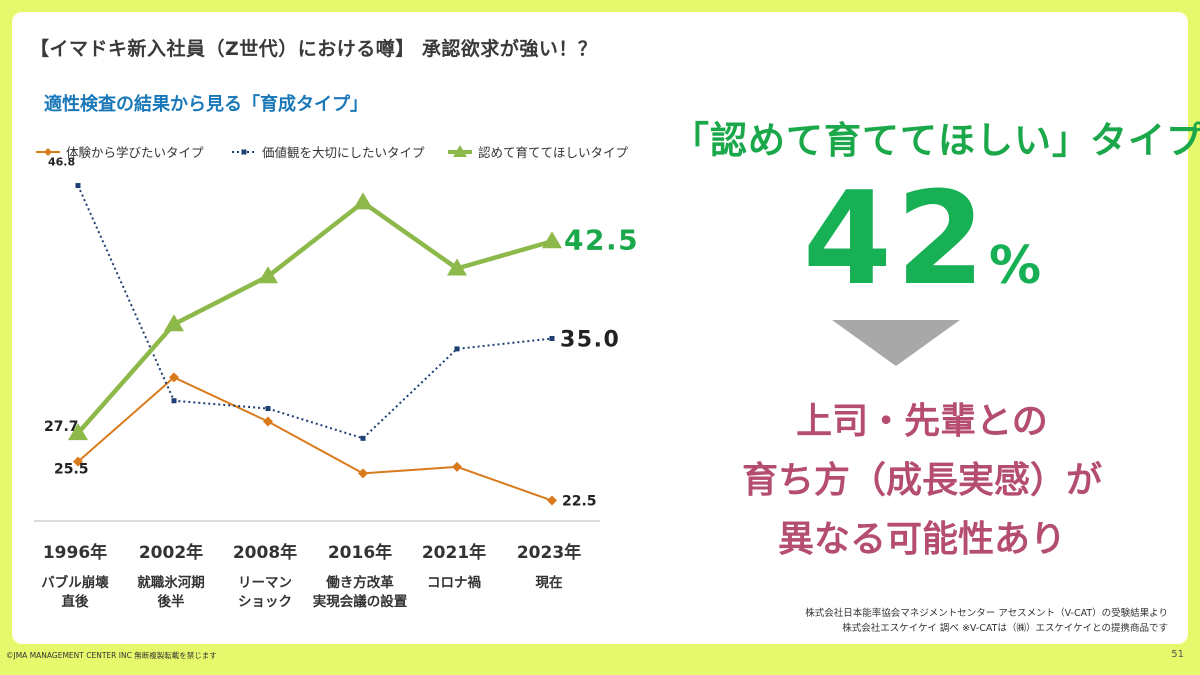  I want to click on big-number: 42, so click(895, 239).